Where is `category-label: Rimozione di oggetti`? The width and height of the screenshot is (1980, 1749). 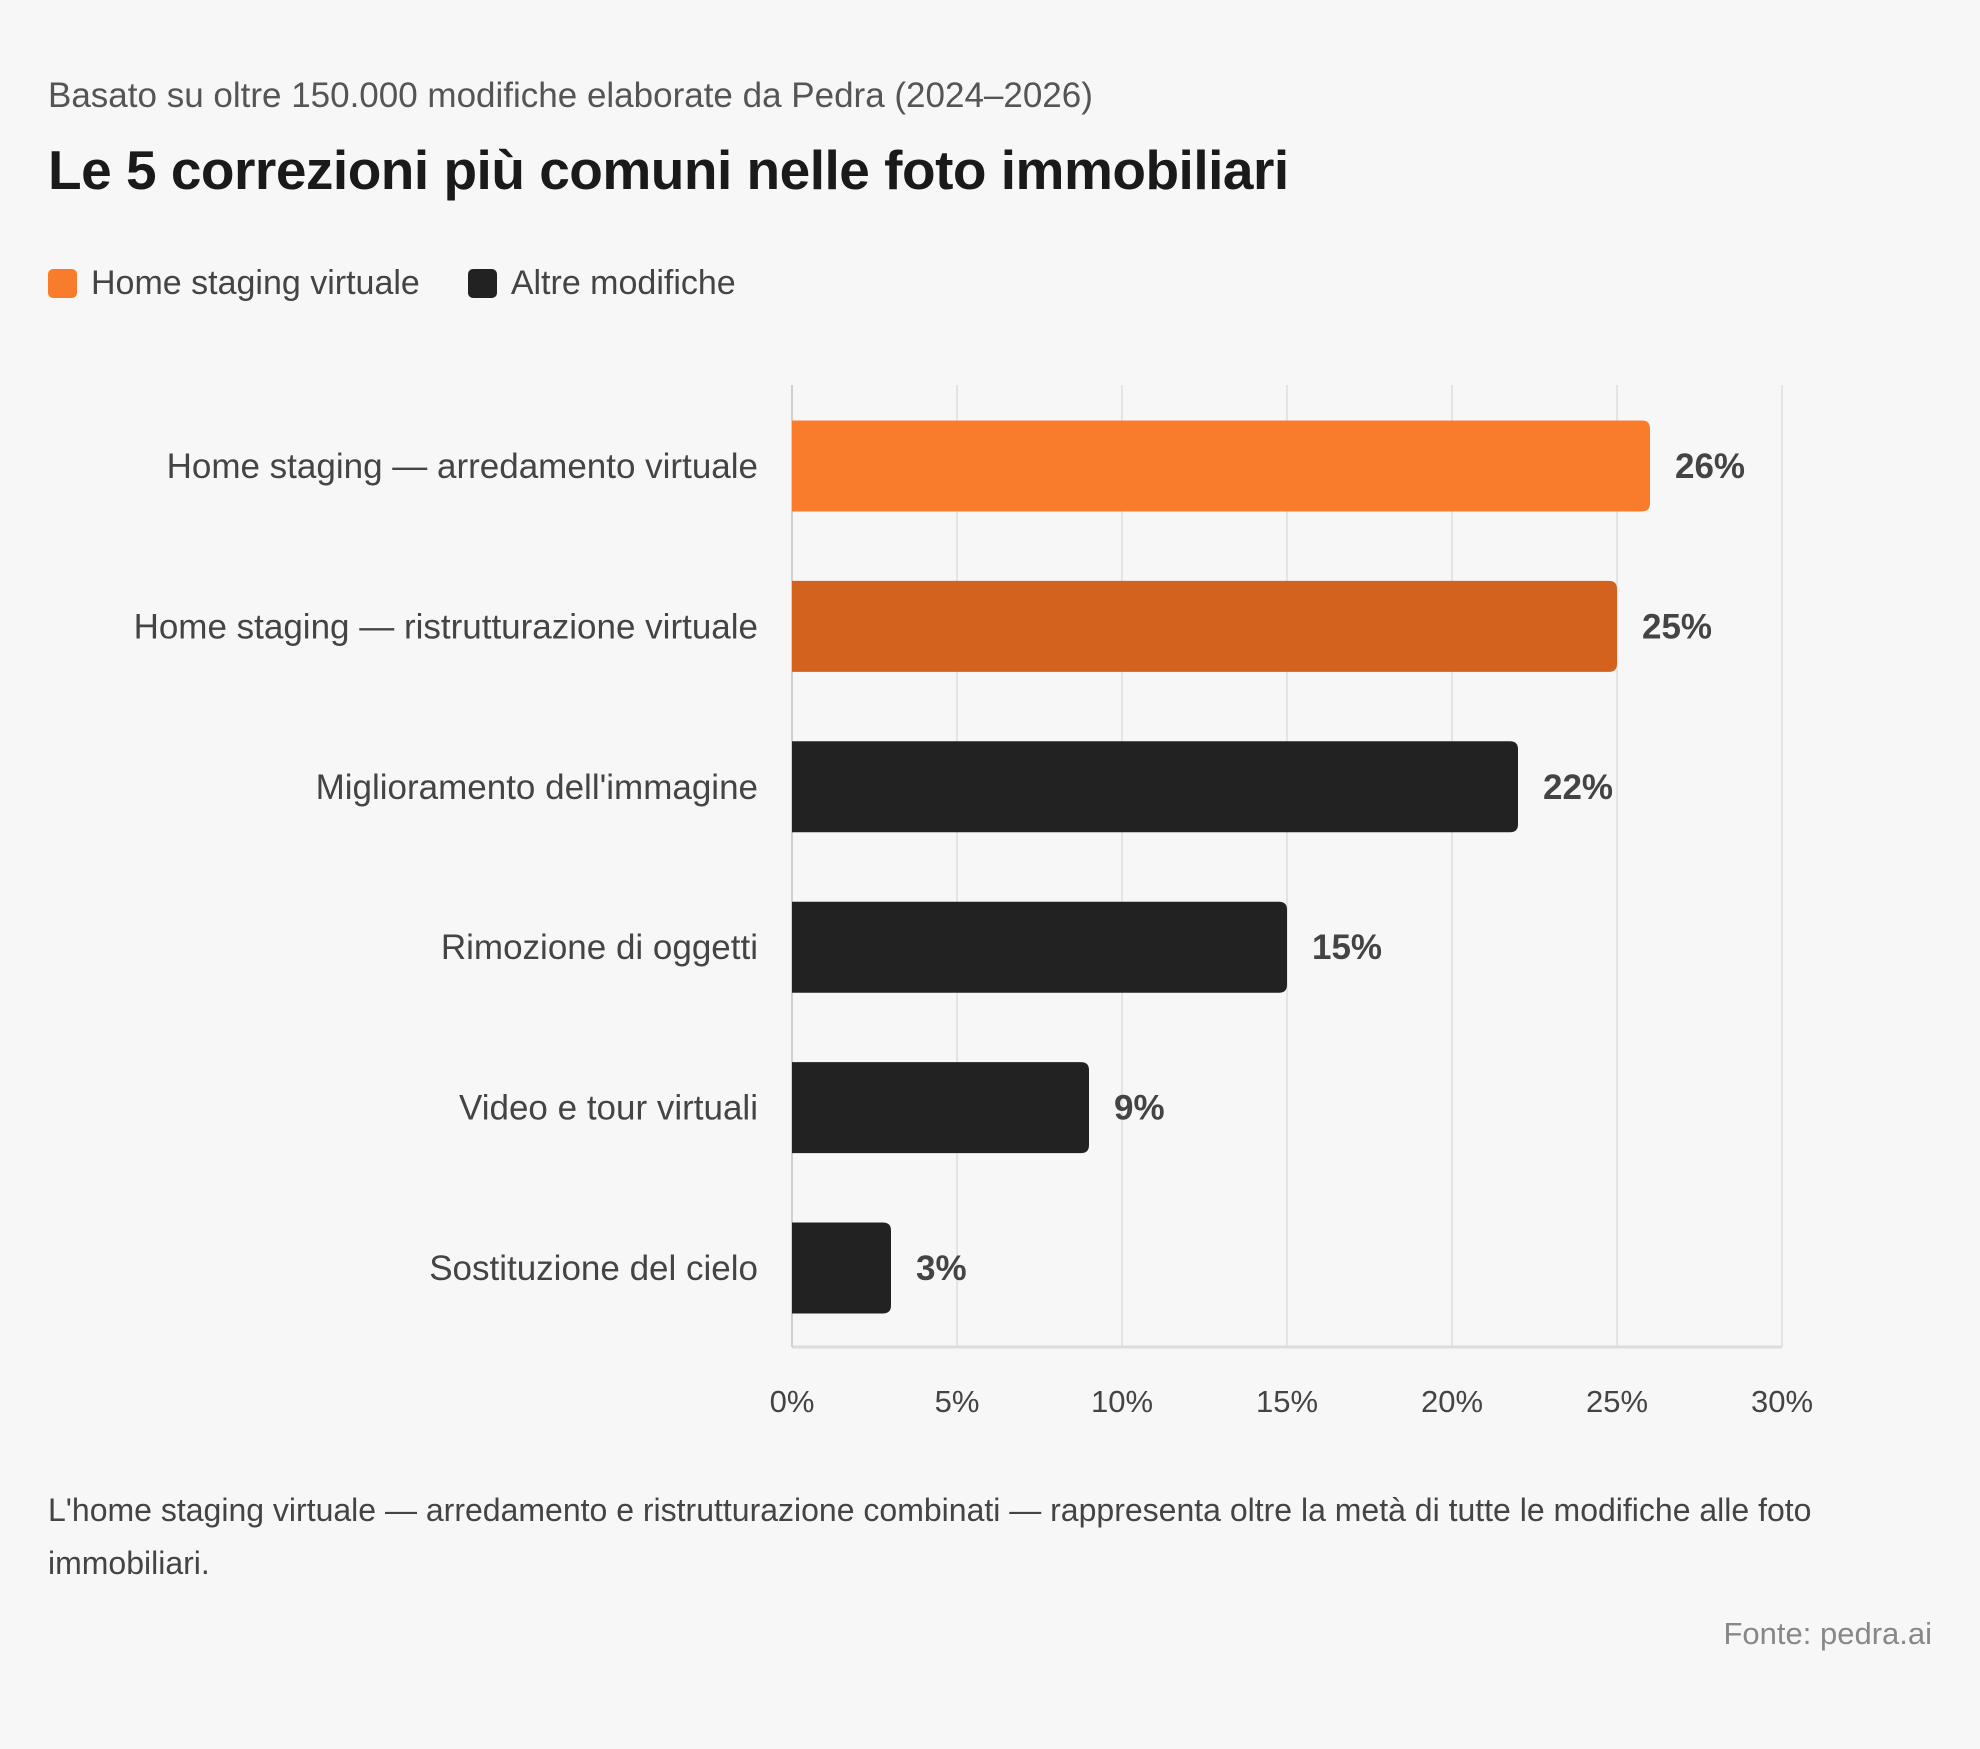
category-label: Rimozione di oggetti is located at coordinates (599, 947).